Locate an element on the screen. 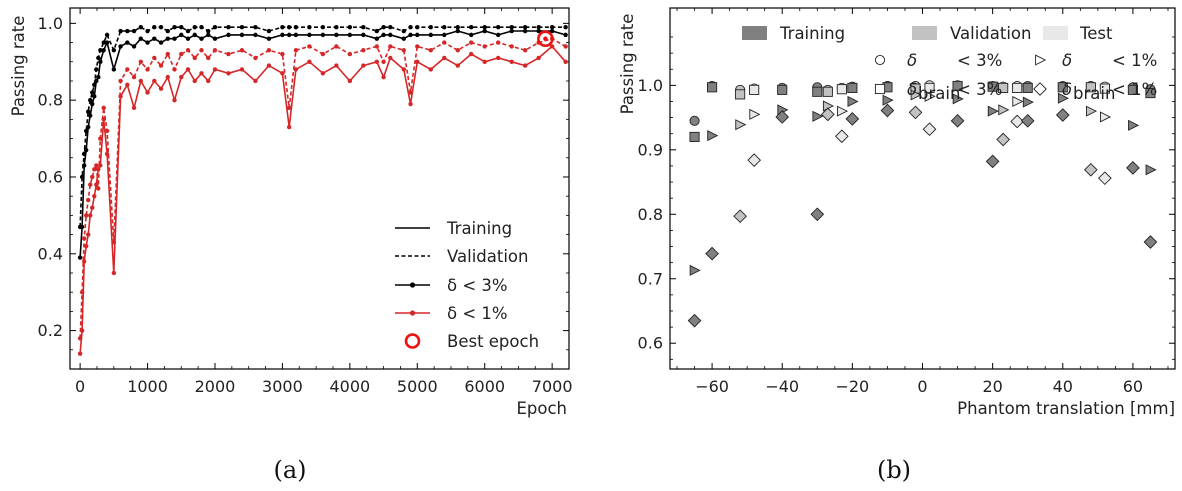 Image resolution: width=1182 pixels, height=491 pixels. x-tick-label: 60 is located at coordinates (1133, 386).